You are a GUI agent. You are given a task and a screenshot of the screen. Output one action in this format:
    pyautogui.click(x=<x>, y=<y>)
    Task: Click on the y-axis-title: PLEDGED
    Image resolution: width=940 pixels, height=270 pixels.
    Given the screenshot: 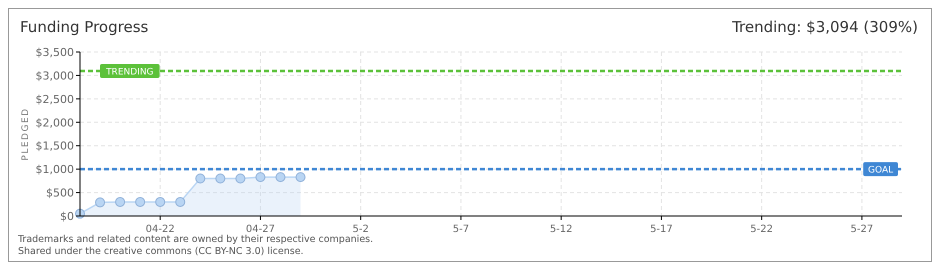 What is the action you would take?
    pyautogui.click(x=26, y=134)
    